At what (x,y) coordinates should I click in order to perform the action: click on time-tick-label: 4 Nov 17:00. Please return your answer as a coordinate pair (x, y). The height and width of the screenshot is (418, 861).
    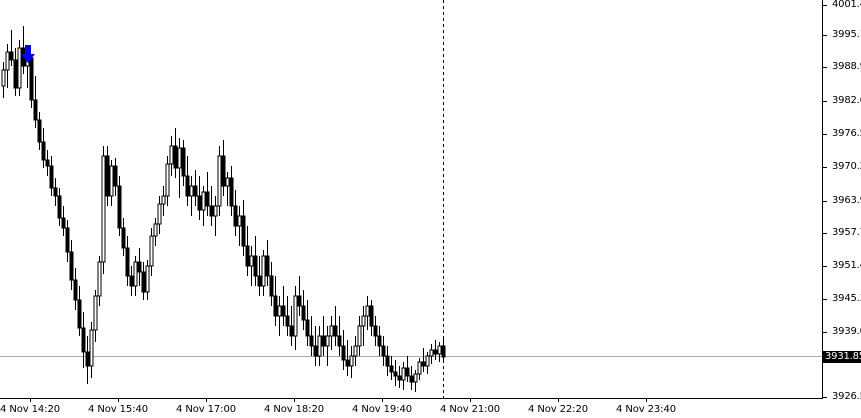
    Looking at the image, I should click on (206, 409).